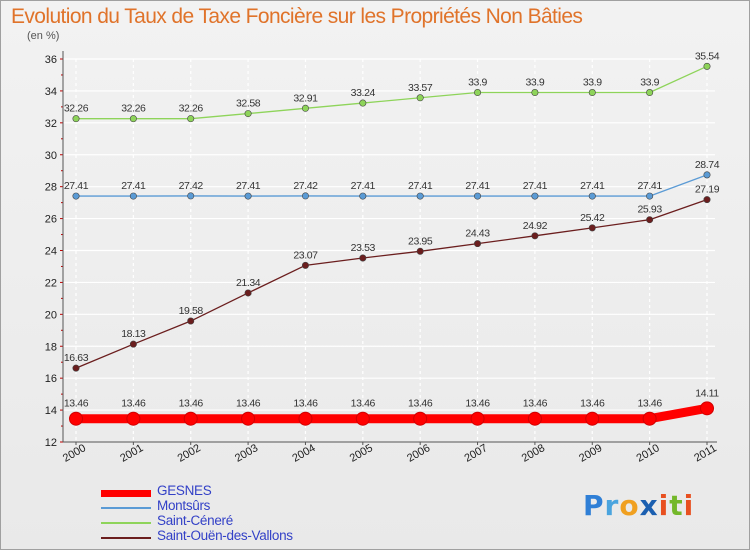 The image size is (750, 550). What do you see at coordinates (248, 283) in the screenshot?
I see `data-label-saint-ou-n-des-vallons-2003: 21.34` at bounding box center [248, 283].